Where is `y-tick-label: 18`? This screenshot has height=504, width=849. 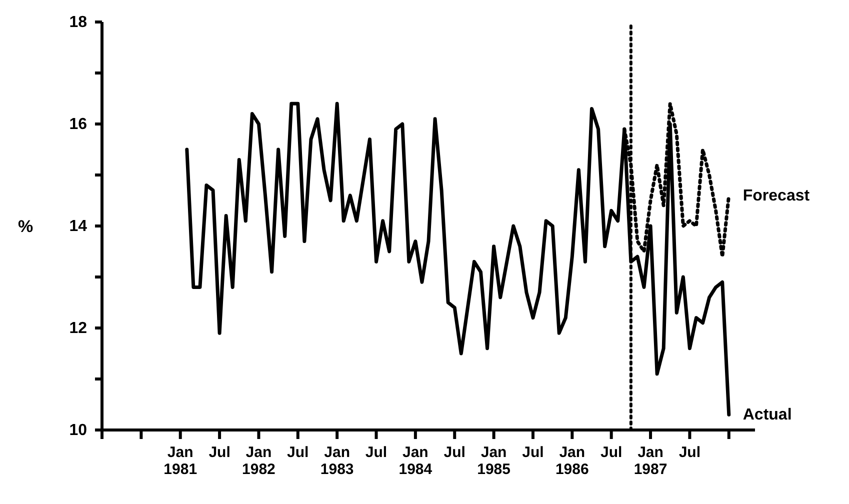 y-tick-label: 18 is located at coordinates (78, 22).